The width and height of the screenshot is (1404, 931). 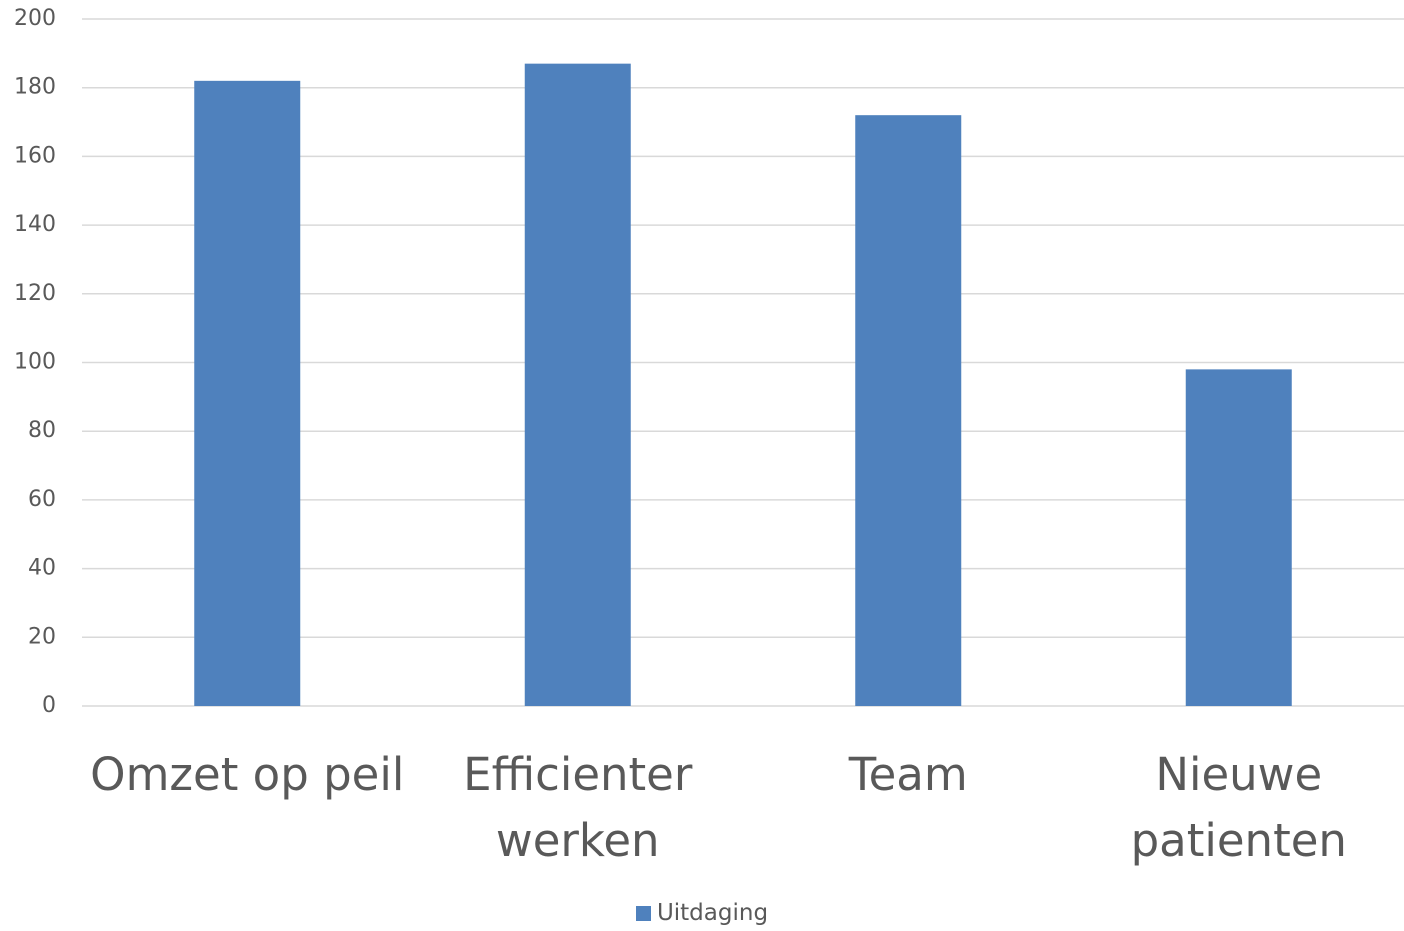 I want to click on y-tick-label: 60, so click(x=42, y=499).